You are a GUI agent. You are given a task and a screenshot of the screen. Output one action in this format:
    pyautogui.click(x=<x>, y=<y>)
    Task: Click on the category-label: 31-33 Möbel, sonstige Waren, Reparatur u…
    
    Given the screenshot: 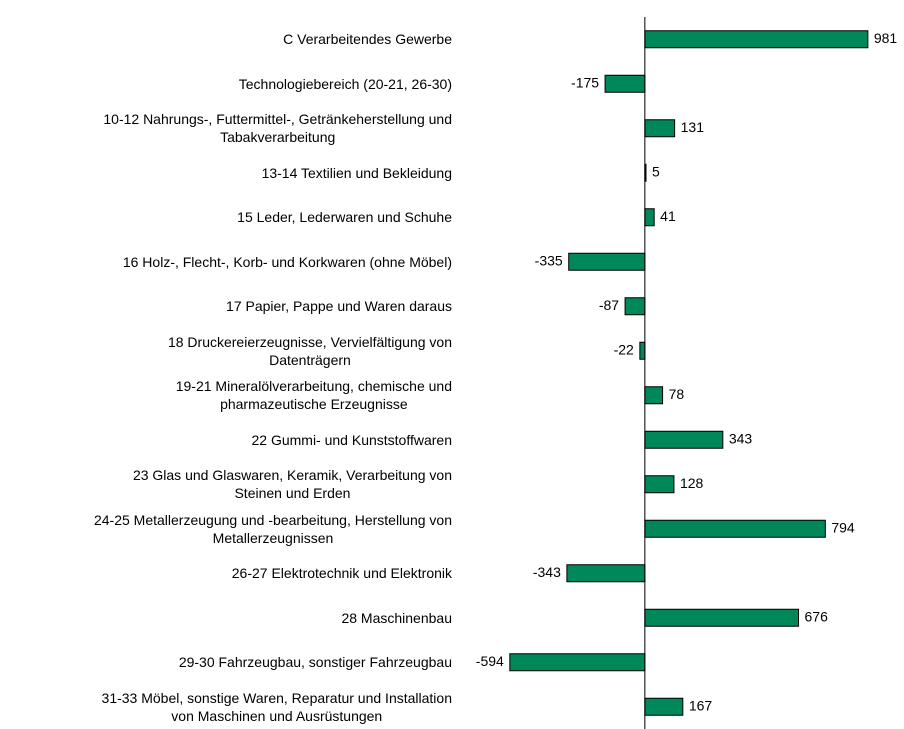 What is the action you would take?
    pyautogui.click(x=226, y=707)
    